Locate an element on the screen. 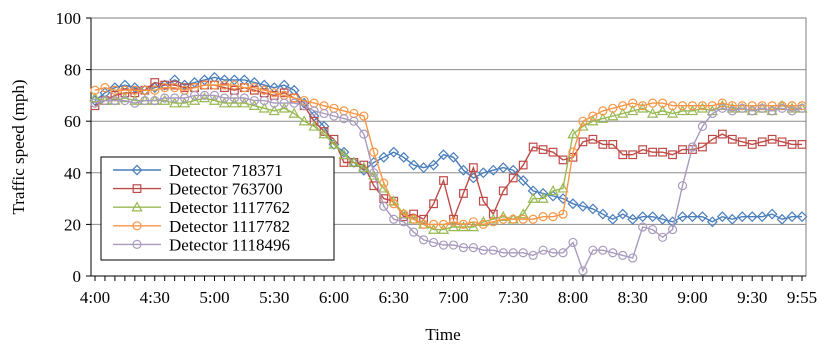 This screenshot has width=821, height=347. legend-item: Detector 718371 is located at coordinates (198, 170).